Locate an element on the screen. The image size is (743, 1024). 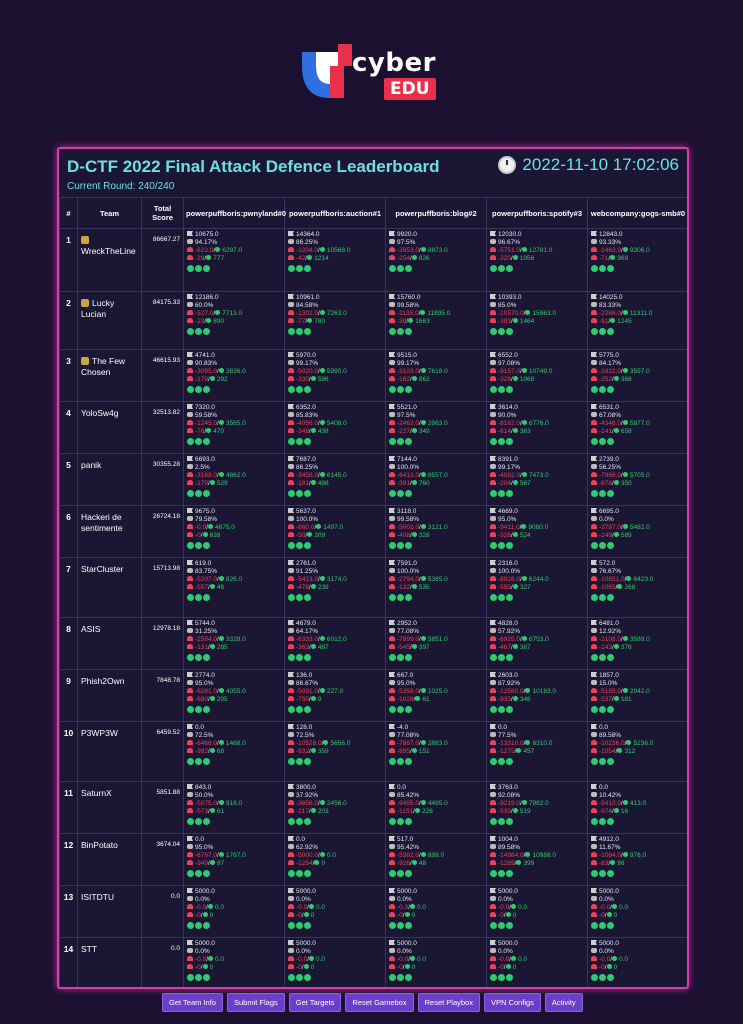
service-cell: 0.0 89.58% -10236.0/5236.0 -1054/312 is located at coordinates (637, 751).